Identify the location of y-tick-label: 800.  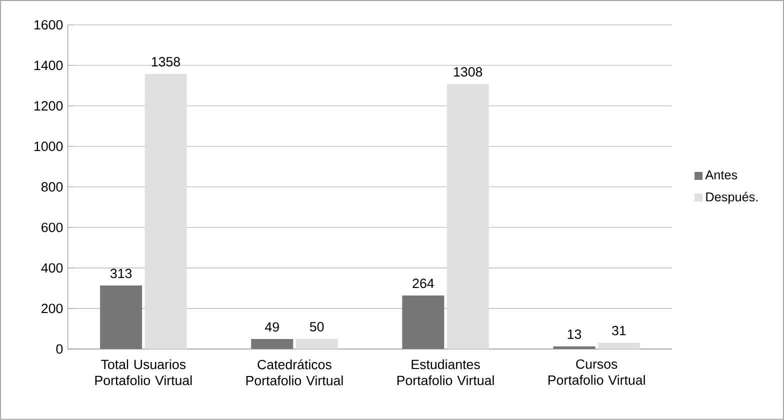
(52, 187).